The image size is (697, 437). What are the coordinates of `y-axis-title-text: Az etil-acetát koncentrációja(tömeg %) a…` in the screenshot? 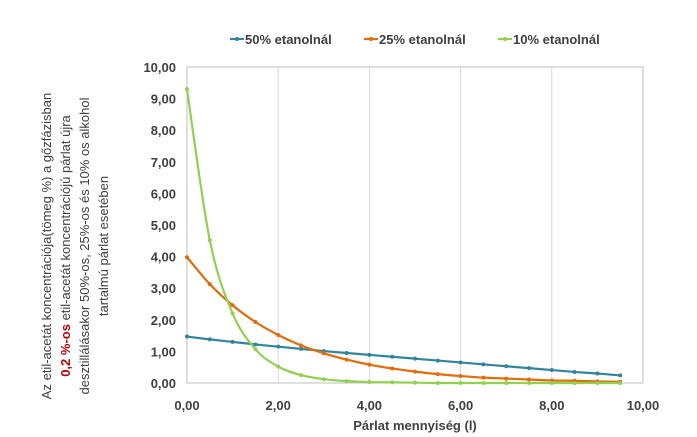 It's located at (75, 246).